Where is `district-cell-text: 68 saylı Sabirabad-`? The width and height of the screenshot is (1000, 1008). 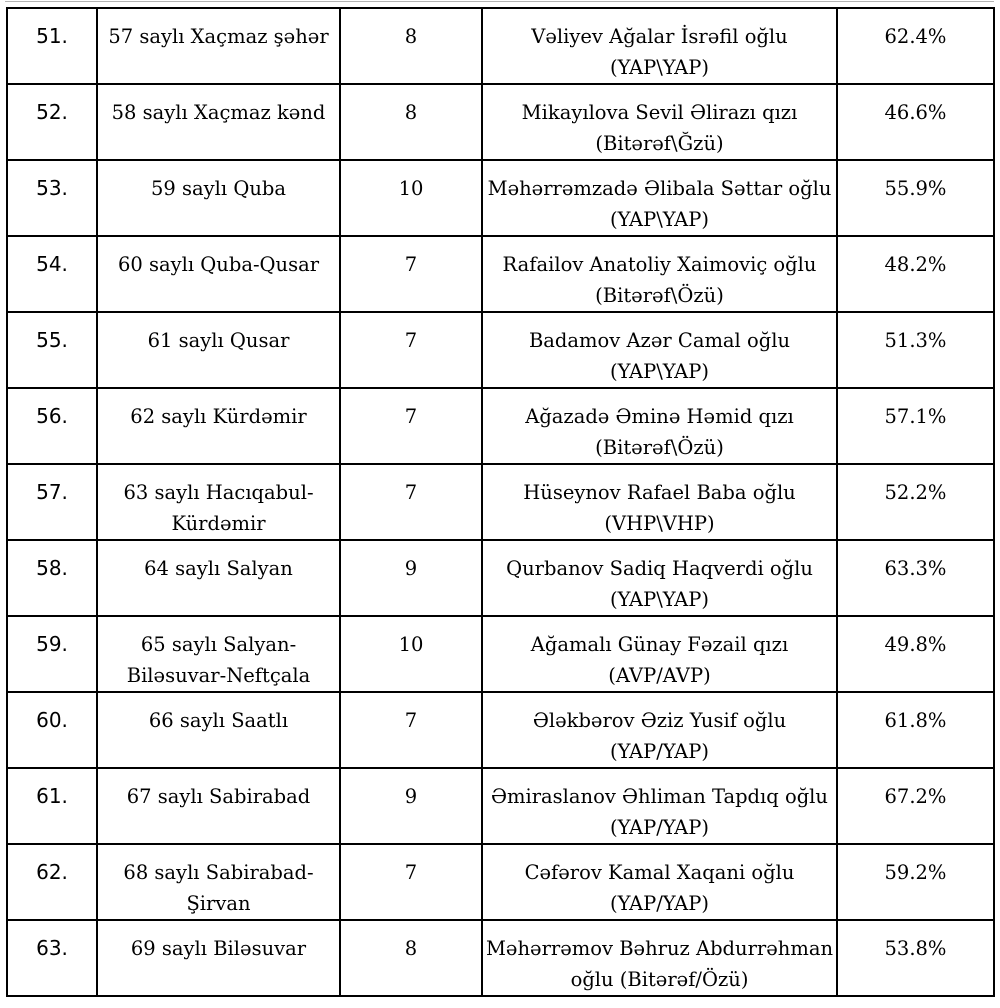 district-cell-text: 68 saylı Sabirabad- is located at coordinates (218, 872).